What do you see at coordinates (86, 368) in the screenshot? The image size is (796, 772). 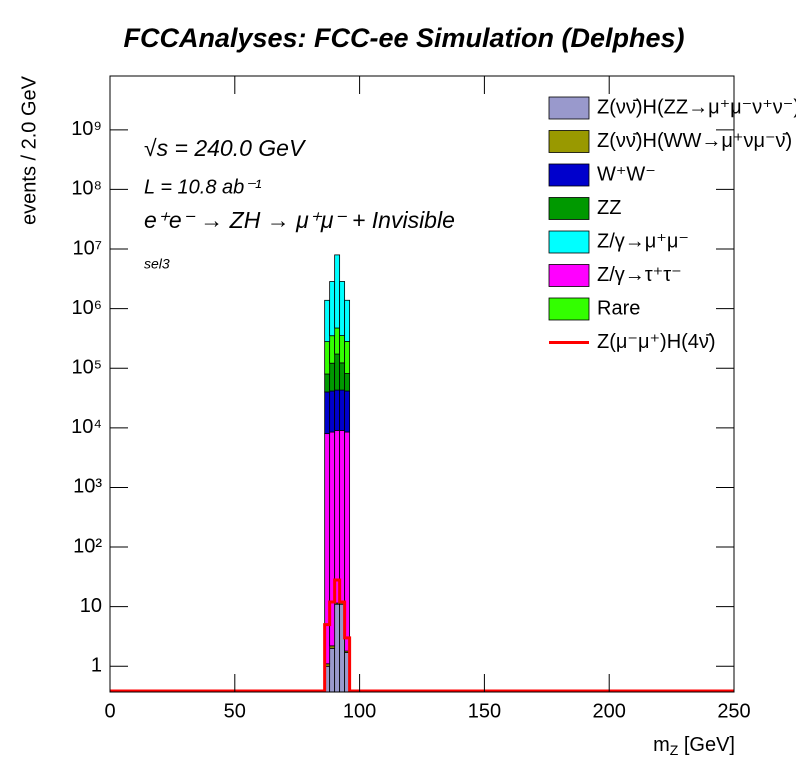 I see `y-tick-label: 10⁵` at bounding box center [86, 368].